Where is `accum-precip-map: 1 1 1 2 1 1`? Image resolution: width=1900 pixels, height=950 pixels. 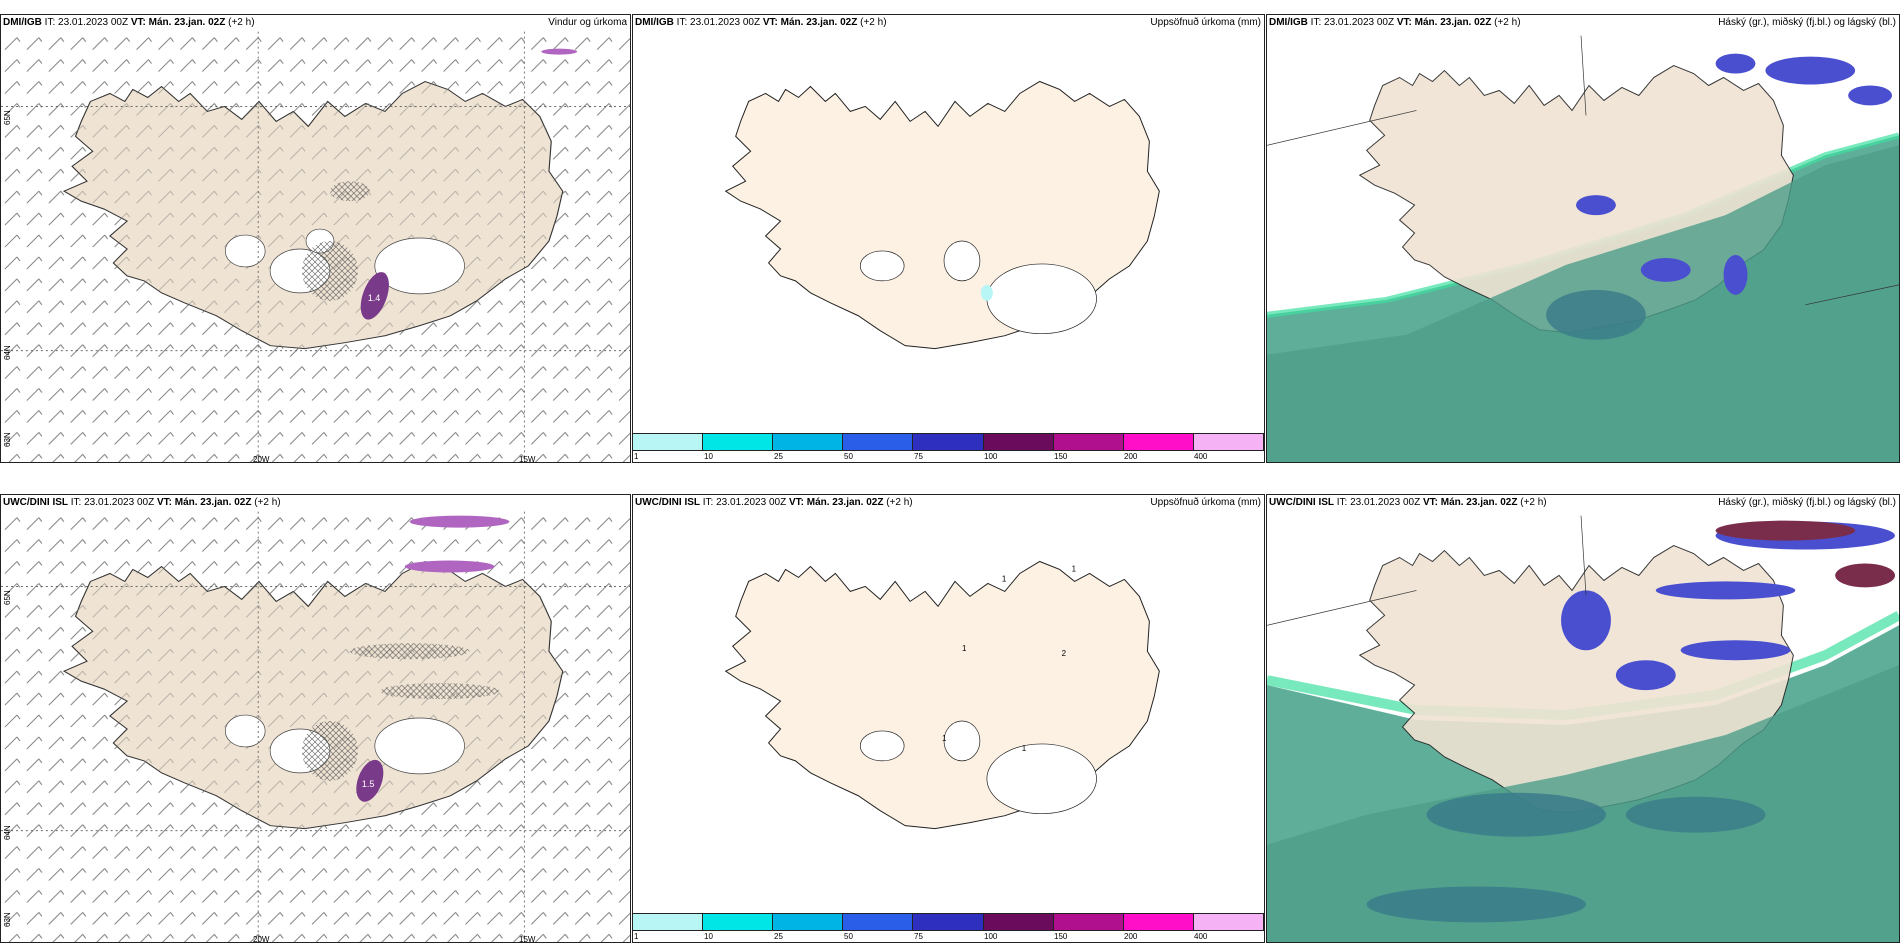 accum-precip-map: 1 1 1 2 1 1 is located at coordinates (942, 695).